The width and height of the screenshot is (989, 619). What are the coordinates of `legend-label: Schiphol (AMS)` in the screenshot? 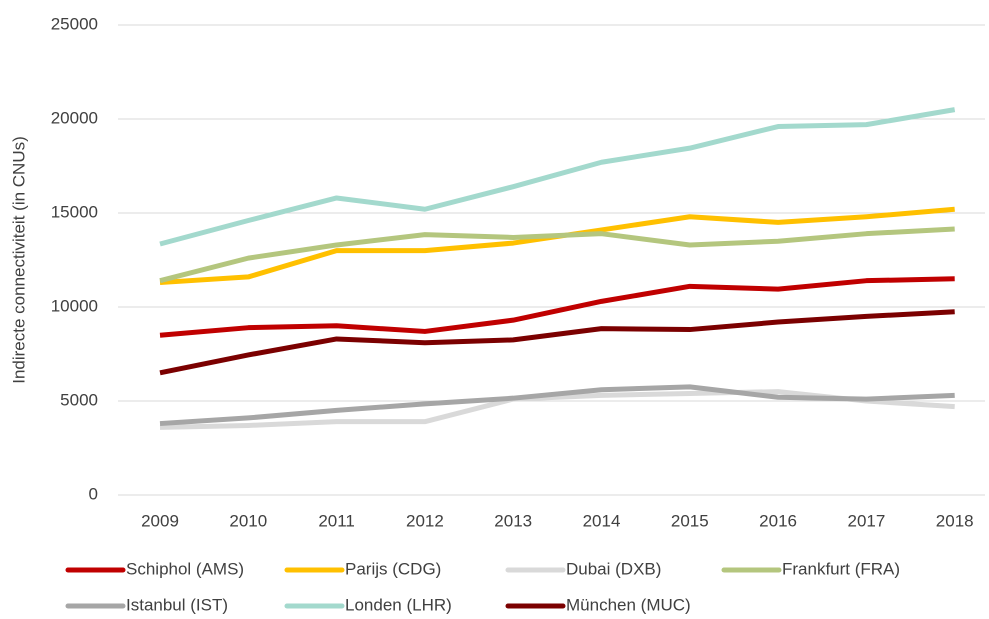 It's located at (185, 568).